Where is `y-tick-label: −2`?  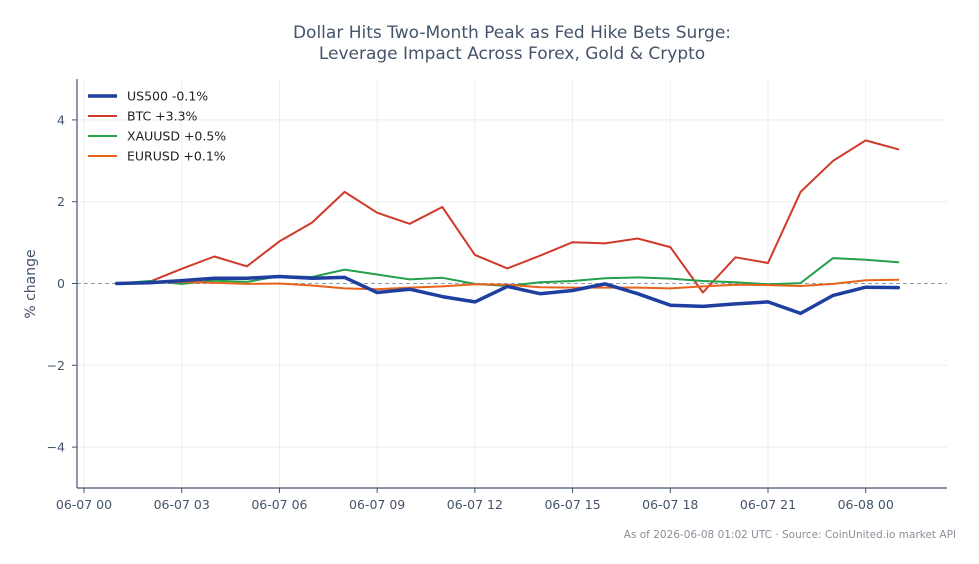 y-tick-label: −2 is located at coordinates (56, 365).